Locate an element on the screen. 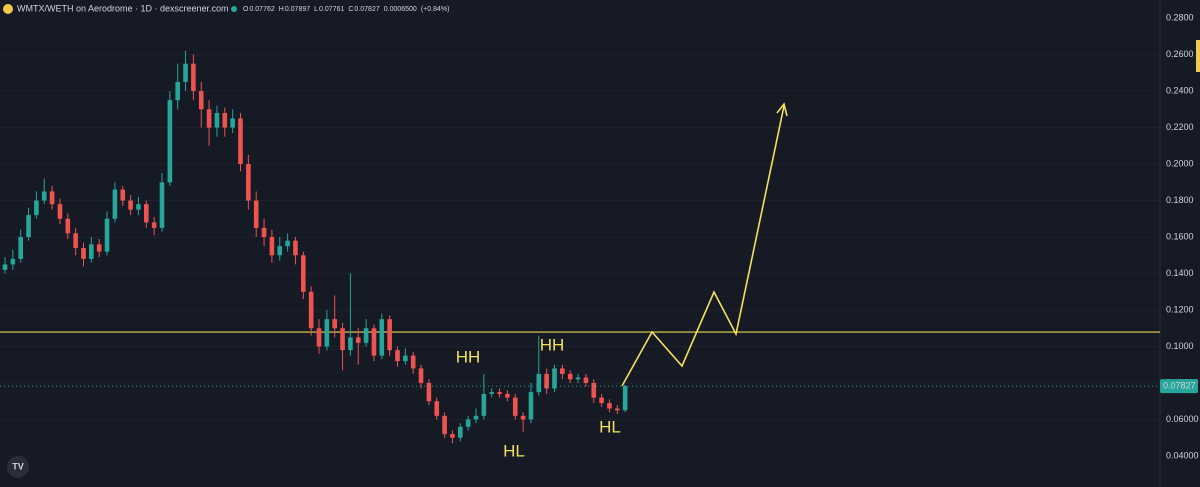 The image size is (1200, 487). header-c: 0.07827 is located at coordinates (366, 9).